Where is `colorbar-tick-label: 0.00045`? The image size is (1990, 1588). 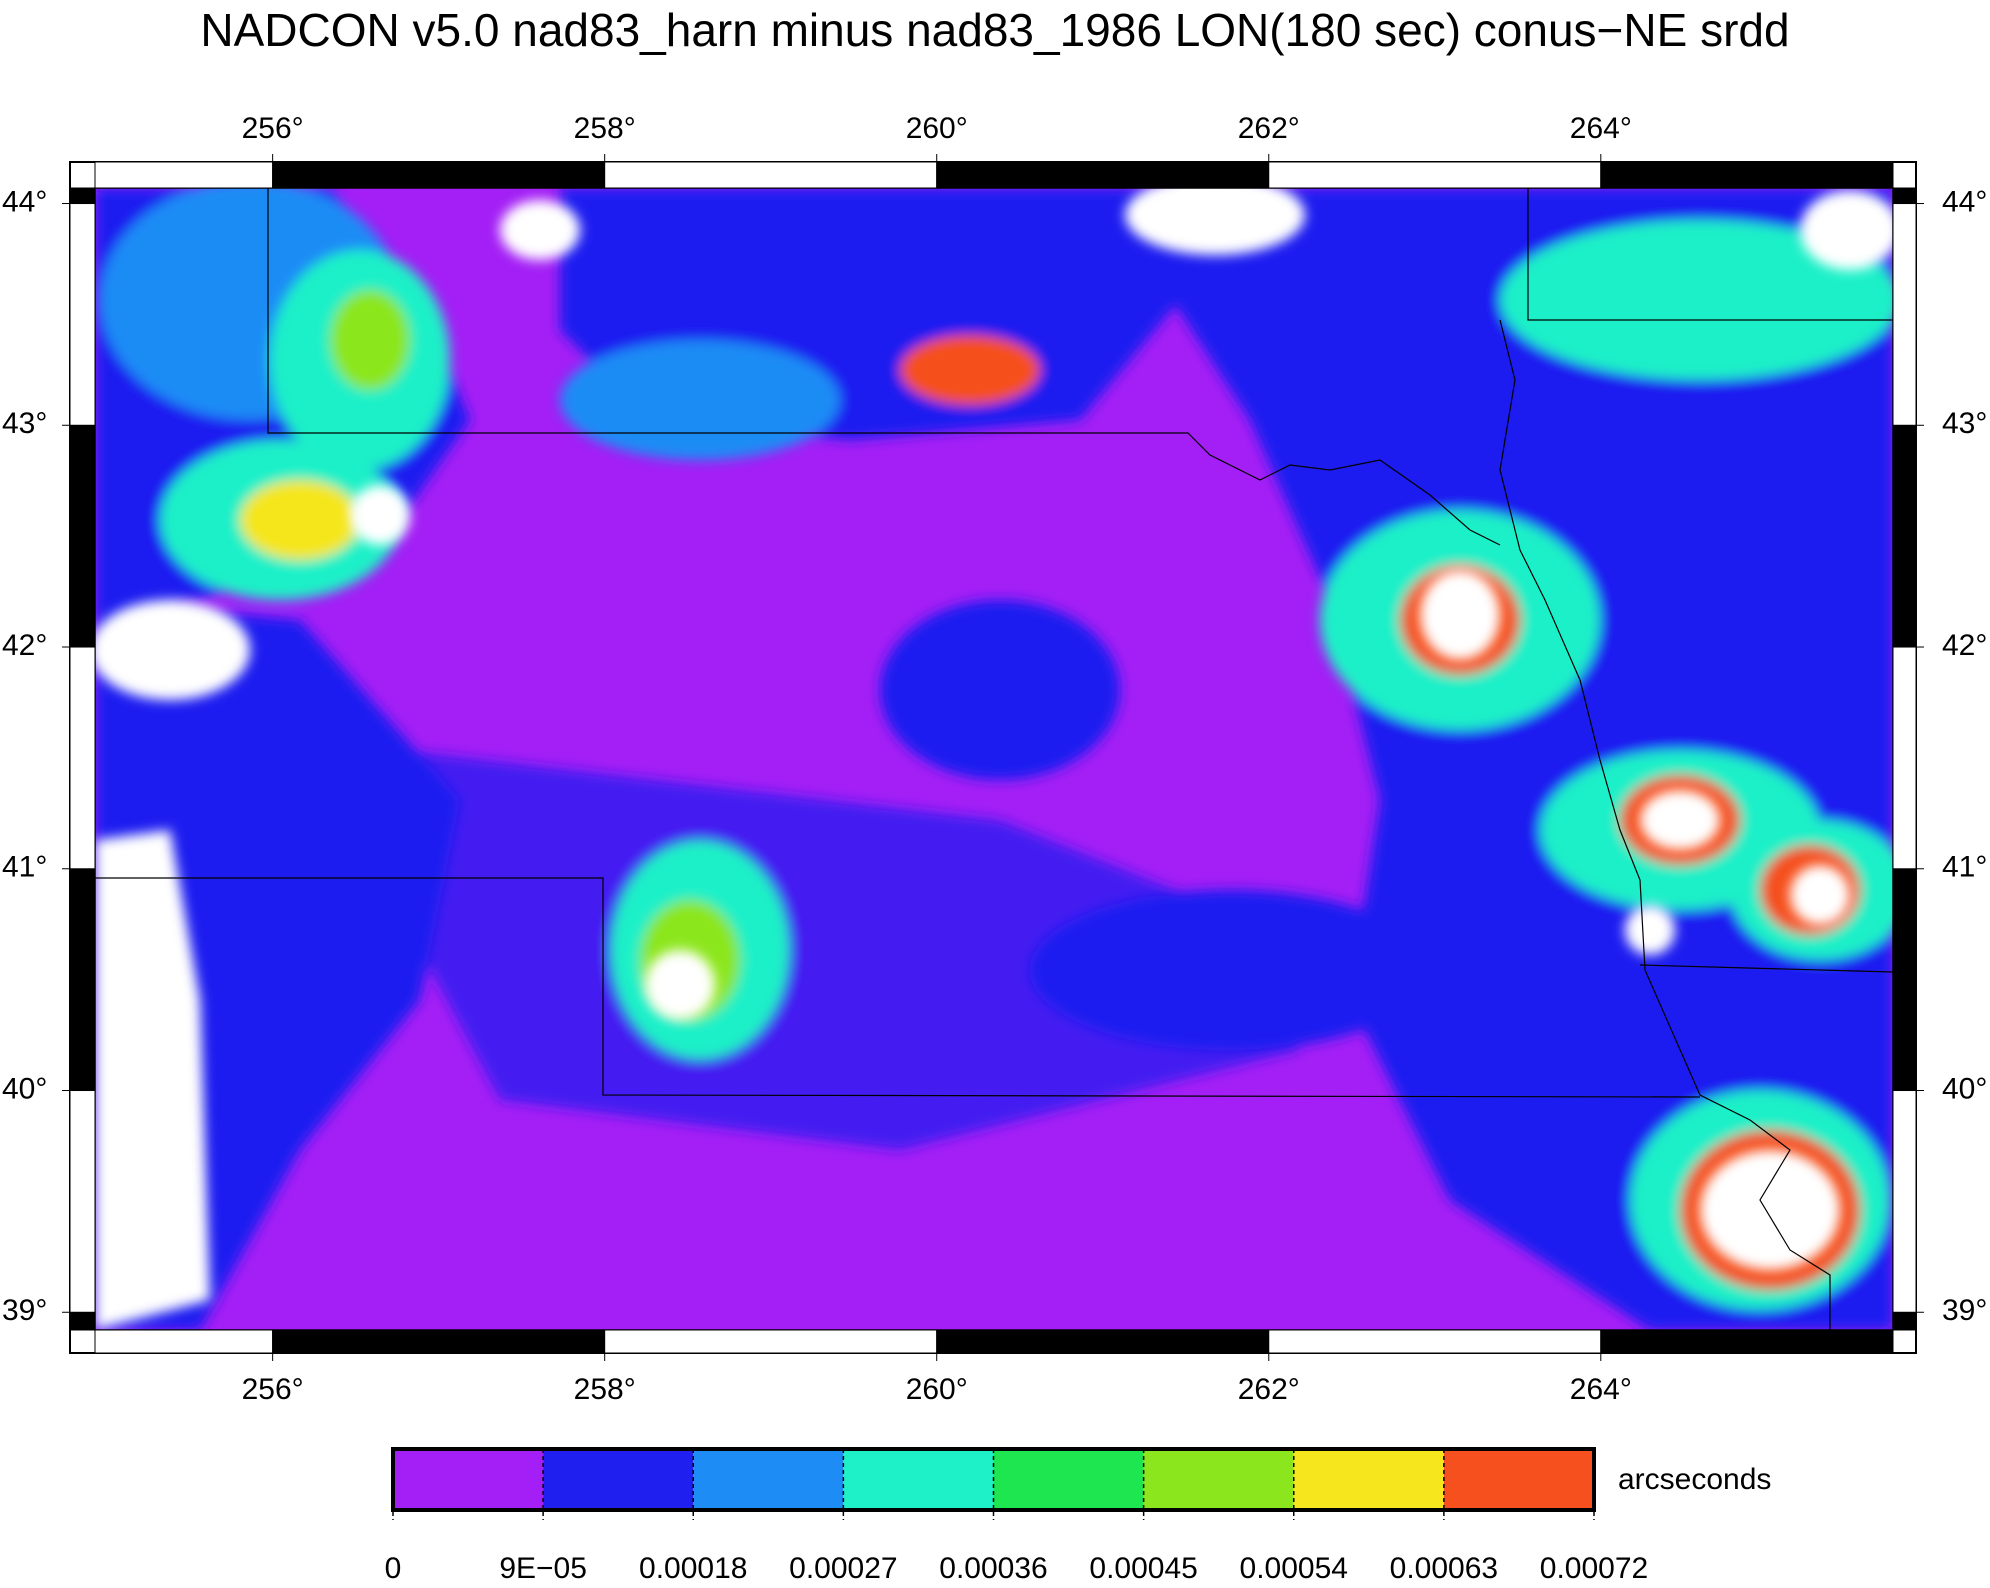
colorbar-tick-label: 0.00045 is located at coordinates (1143, 1567).